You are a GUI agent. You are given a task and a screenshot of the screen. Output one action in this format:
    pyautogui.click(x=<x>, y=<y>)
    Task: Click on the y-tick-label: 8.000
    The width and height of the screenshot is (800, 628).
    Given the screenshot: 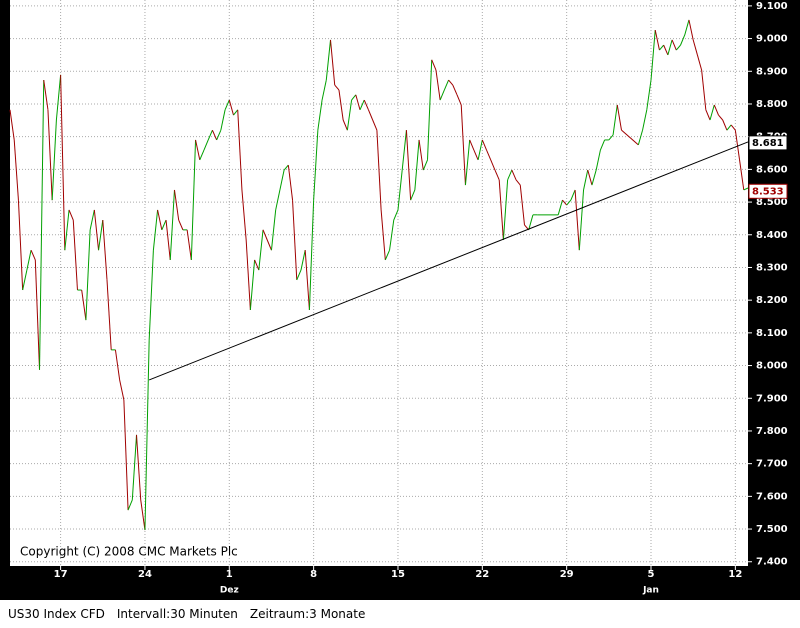 What is the action you would take?
    pyautogui.click(x=772, y=366)
    